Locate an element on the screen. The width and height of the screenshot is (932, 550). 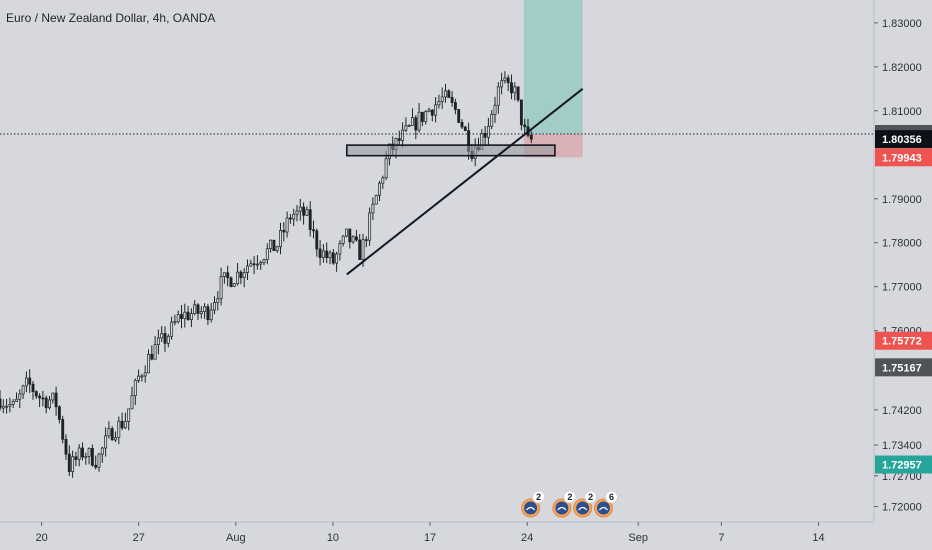
svg-text: 1.72957 is located at coordinates (902, 466).